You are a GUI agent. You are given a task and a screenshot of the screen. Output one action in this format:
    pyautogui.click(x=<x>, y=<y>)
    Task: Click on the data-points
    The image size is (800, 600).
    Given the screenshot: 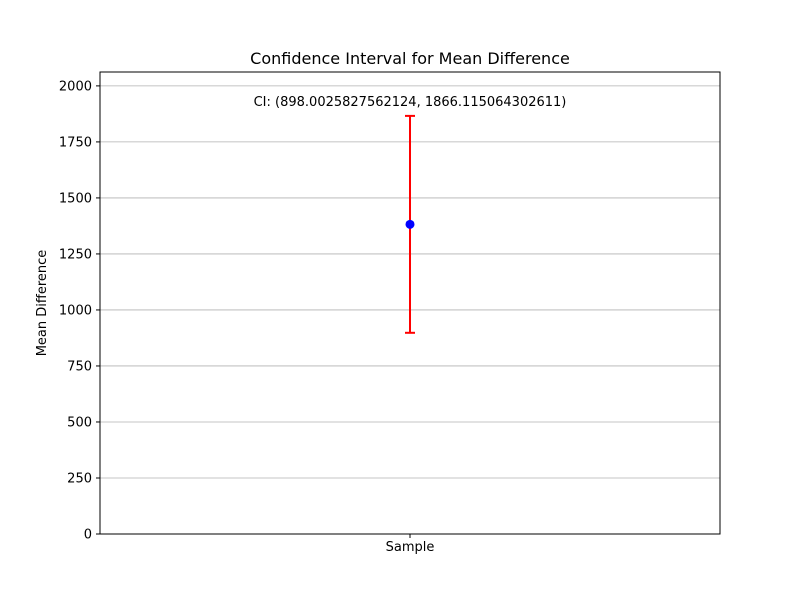 What is the action you would take?
    pyautogui.click(x=410, y=224)
    